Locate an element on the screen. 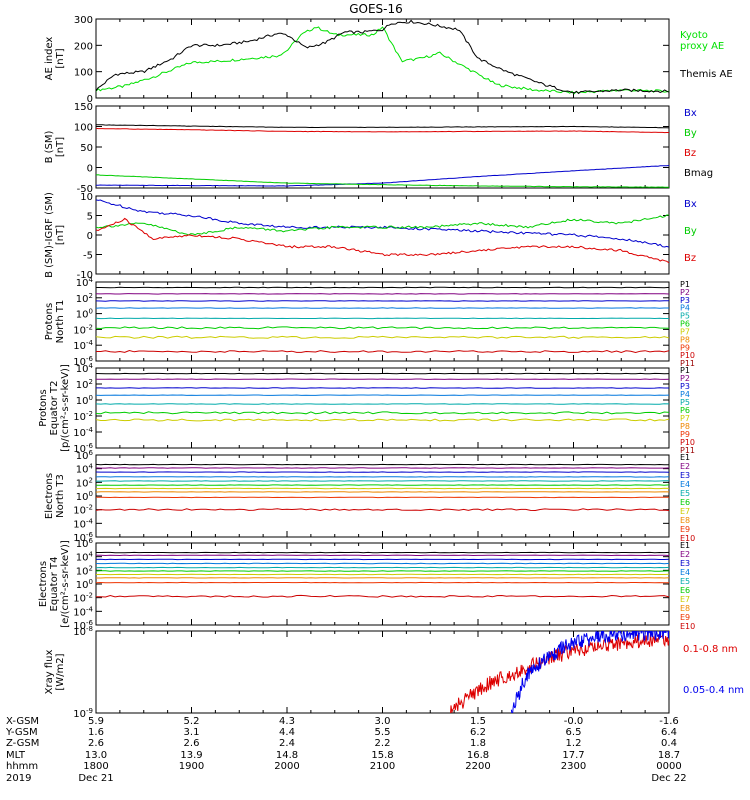  y-tick-label: 10-4 is located at coordinates (83, 345).